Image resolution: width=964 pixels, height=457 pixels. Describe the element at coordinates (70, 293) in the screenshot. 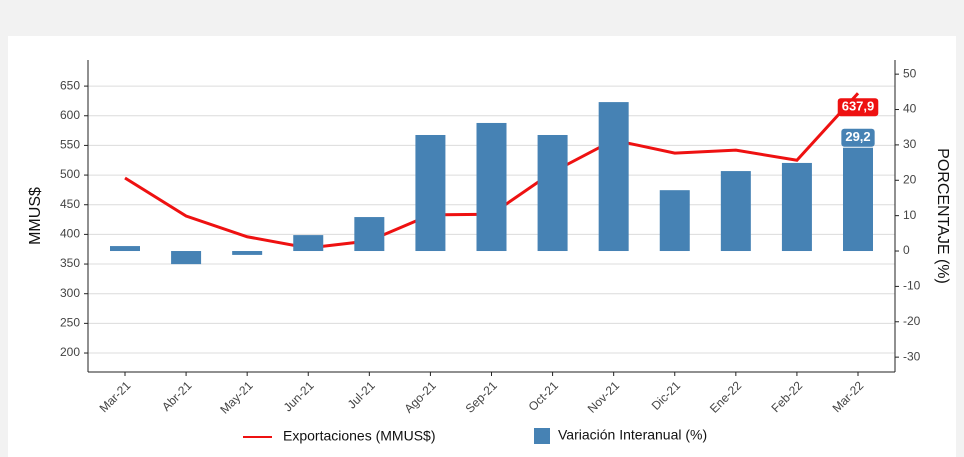

I see `y-tick-label: 300` at that location.